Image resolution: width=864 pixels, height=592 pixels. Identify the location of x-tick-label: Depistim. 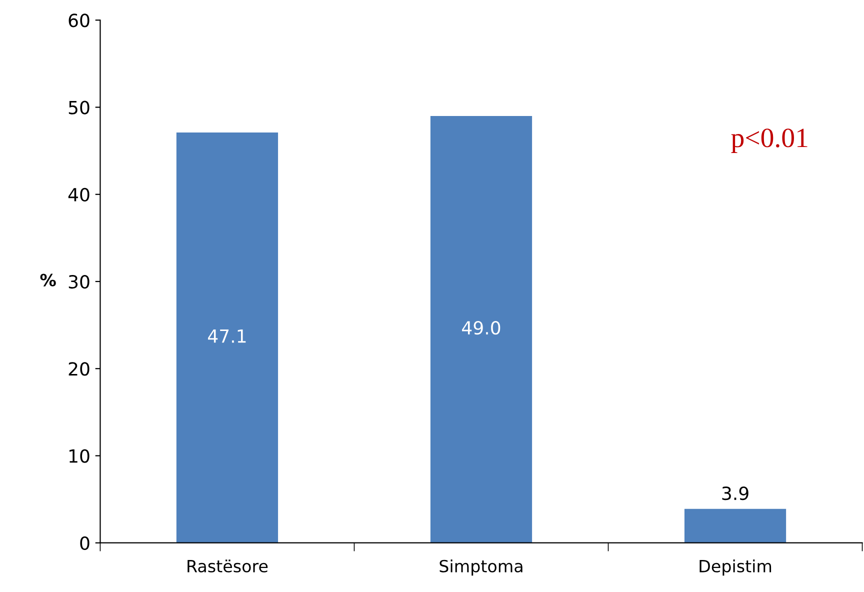
(736, 568).